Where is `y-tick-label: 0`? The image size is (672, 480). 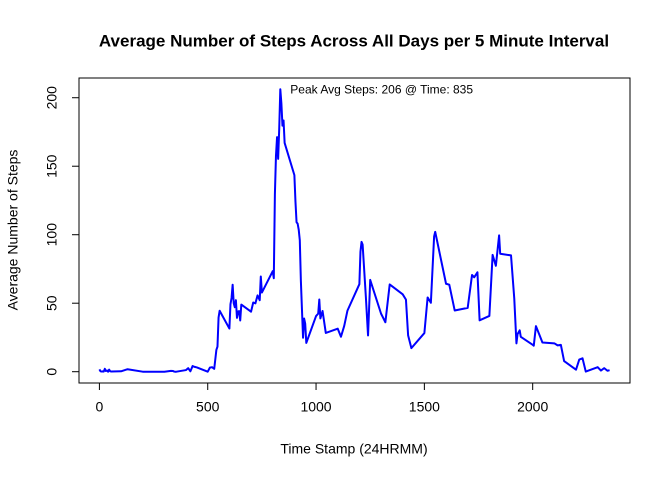 y-tick-label: 0 is located at coordinates (52, 372).